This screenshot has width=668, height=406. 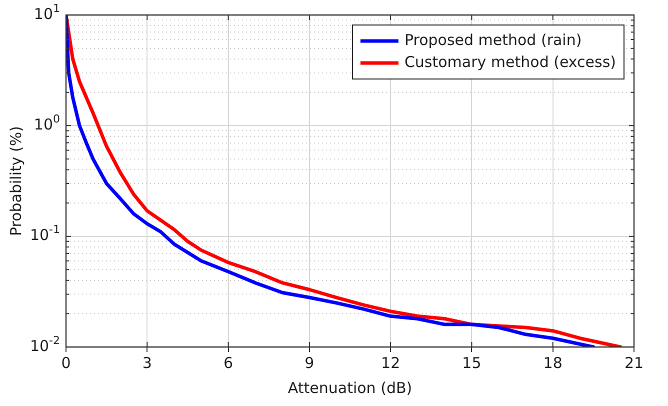 What do you see at coordinates (510, 61) in the screenshot?
I see `legend-label: Customary method (excess)` at bounding box center [510, 61].